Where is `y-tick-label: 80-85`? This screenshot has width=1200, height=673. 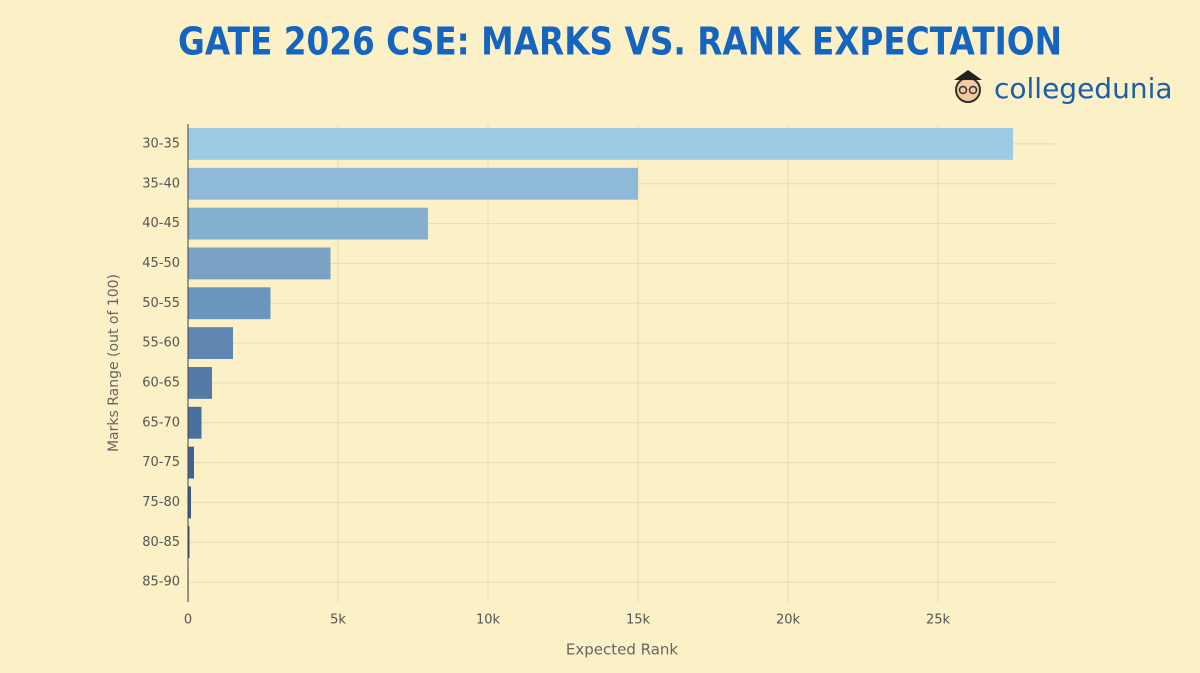 y-tick-label: 80-85 is located at coordinates (161, 542).